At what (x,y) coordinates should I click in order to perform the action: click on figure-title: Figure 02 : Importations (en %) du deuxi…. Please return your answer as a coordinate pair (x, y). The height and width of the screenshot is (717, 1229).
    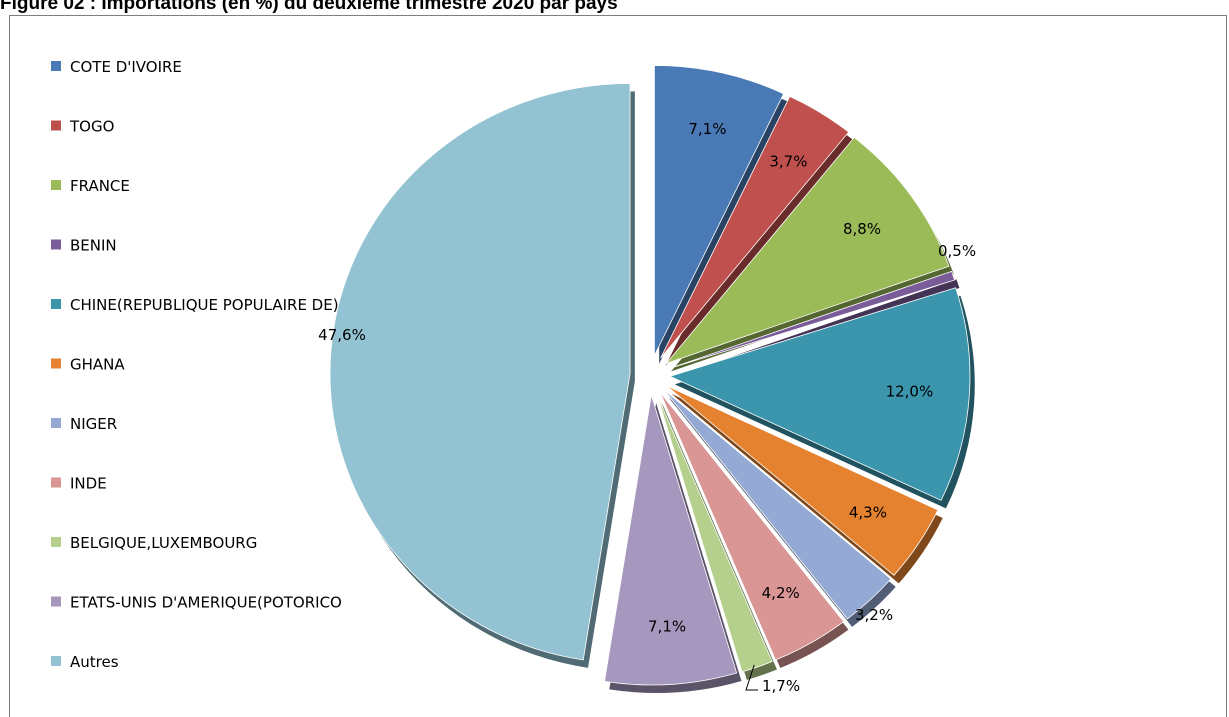
    Looking at the image, I should click on (309, 7).